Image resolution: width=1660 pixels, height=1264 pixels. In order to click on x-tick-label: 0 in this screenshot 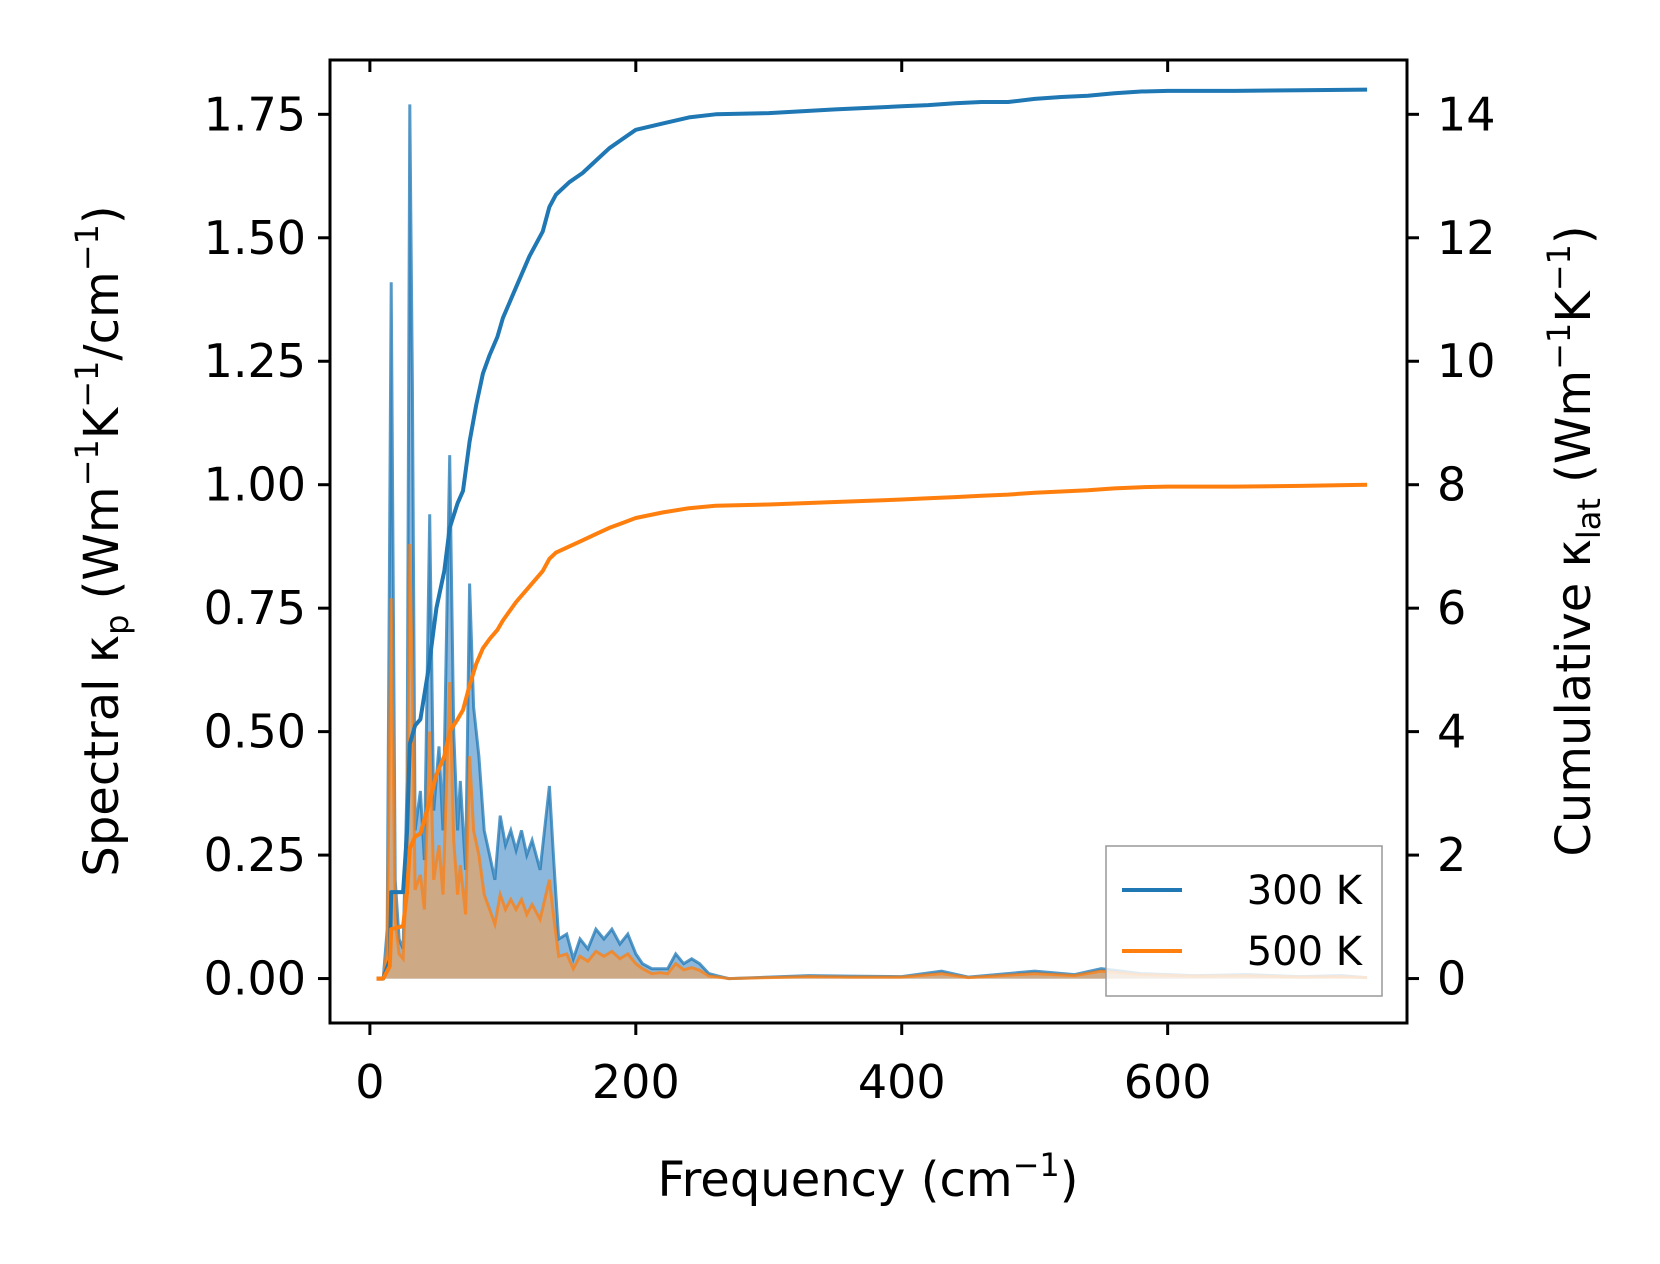, I will do `click(369, 1082)`.